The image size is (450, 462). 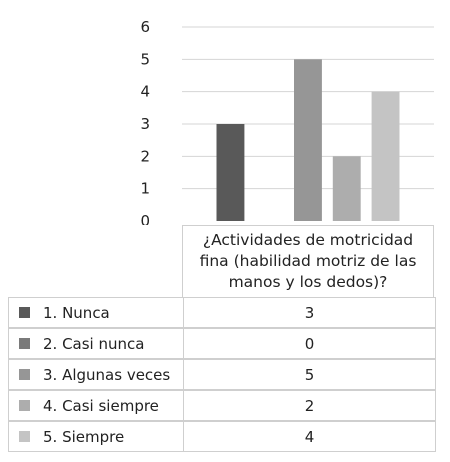 What do you see at coordinates (309, 436) in the screenshot?
I see `series-value: 4` at bounding box center [309, 436].